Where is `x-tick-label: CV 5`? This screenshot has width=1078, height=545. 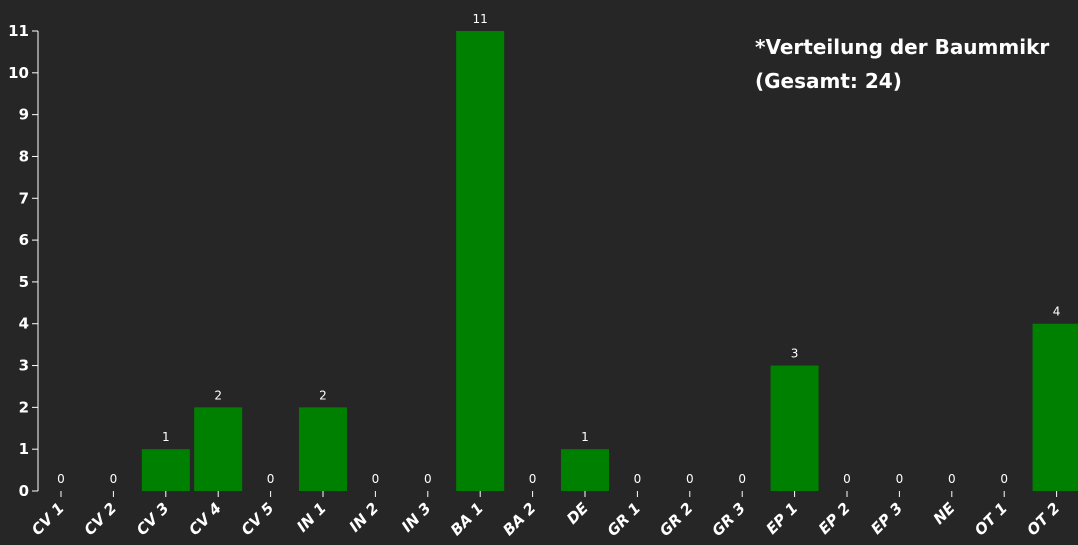
x-tick-label: CV 5 is located at coordinates (258, 519).